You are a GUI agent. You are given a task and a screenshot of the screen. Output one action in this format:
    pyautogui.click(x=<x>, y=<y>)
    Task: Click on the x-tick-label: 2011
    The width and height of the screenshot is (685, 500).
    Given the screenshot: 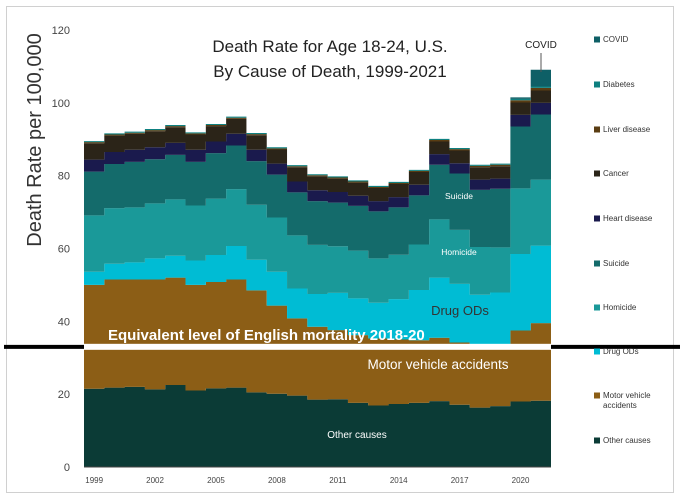 What is the action you would take?
    pyautogui.click(x=338, y=480)
    